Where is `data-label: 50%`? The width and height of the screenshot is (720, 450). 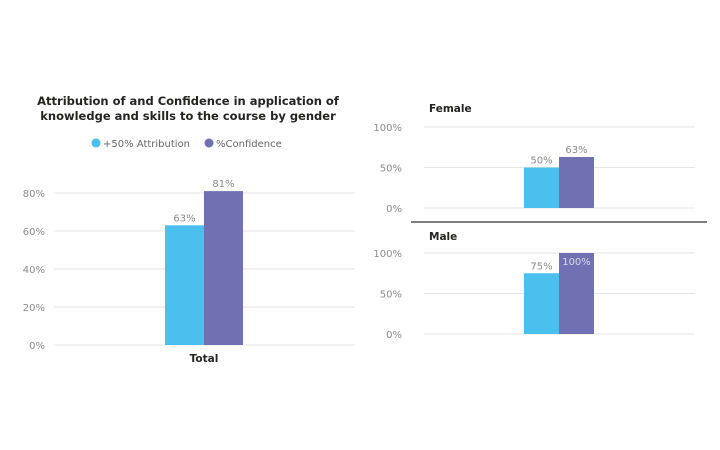 data-label: 50% is located at coordinates (541, 161).